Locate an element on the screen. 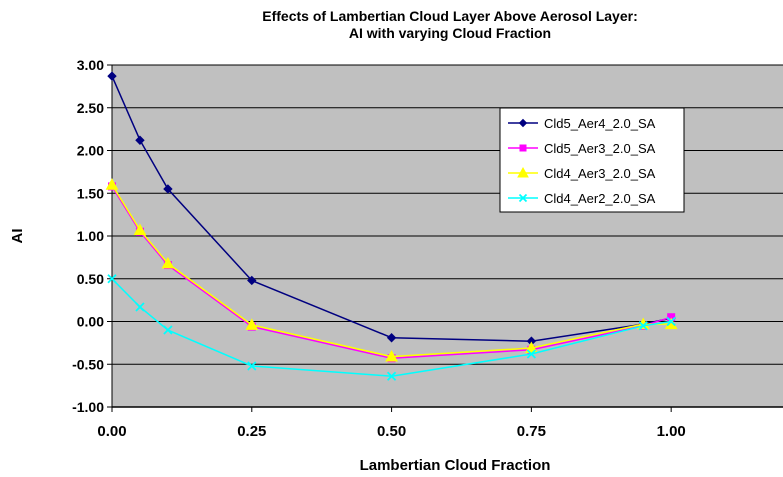 Image resolution: width=783 pixels, height=477 pixels. y-tick-label: 1.00 is located at coordinates (90, 236).